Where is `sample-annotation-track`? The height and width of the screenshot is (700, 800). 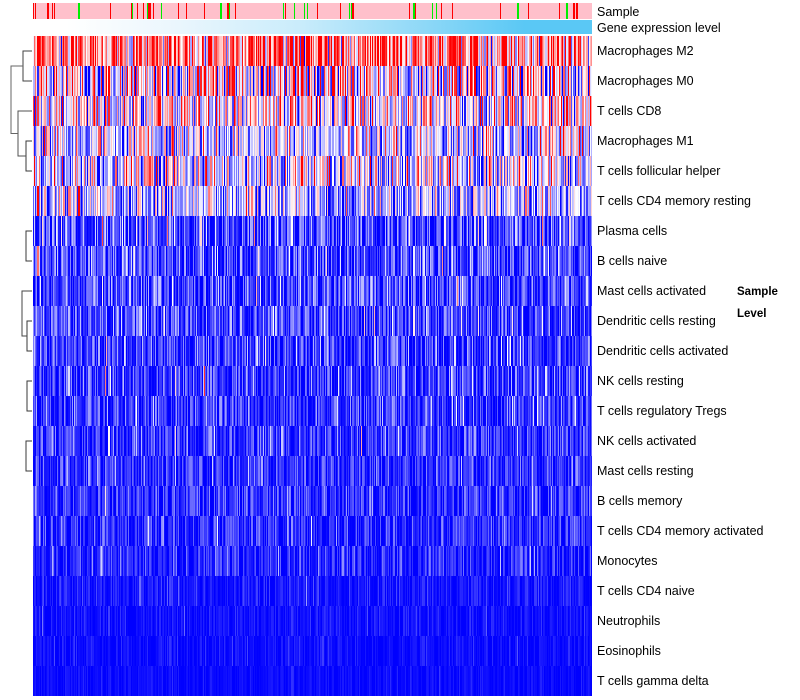
sample-annotation-track is located at coordinates (312, 11).